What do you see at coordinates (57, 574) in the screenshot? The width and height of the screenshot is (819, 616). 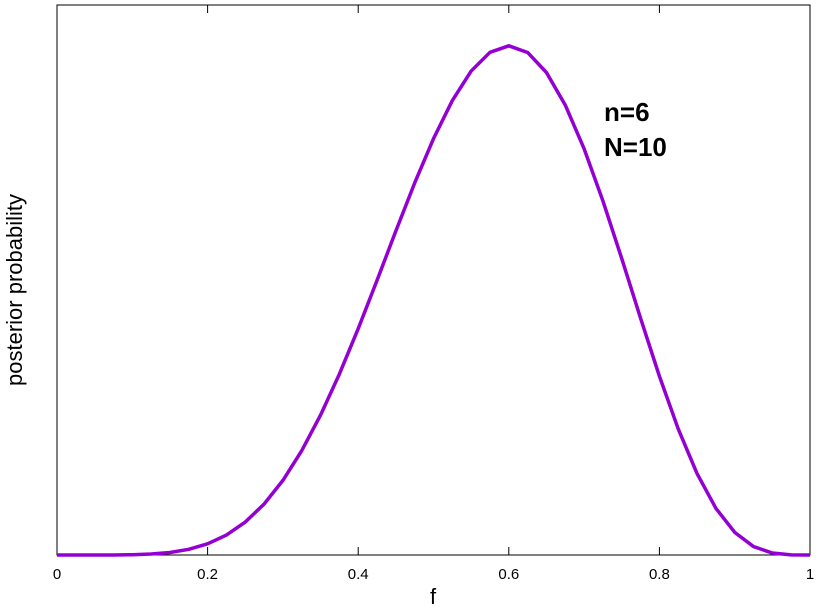 I see `x-tick-label: 0` at bounding box center [57, 574].